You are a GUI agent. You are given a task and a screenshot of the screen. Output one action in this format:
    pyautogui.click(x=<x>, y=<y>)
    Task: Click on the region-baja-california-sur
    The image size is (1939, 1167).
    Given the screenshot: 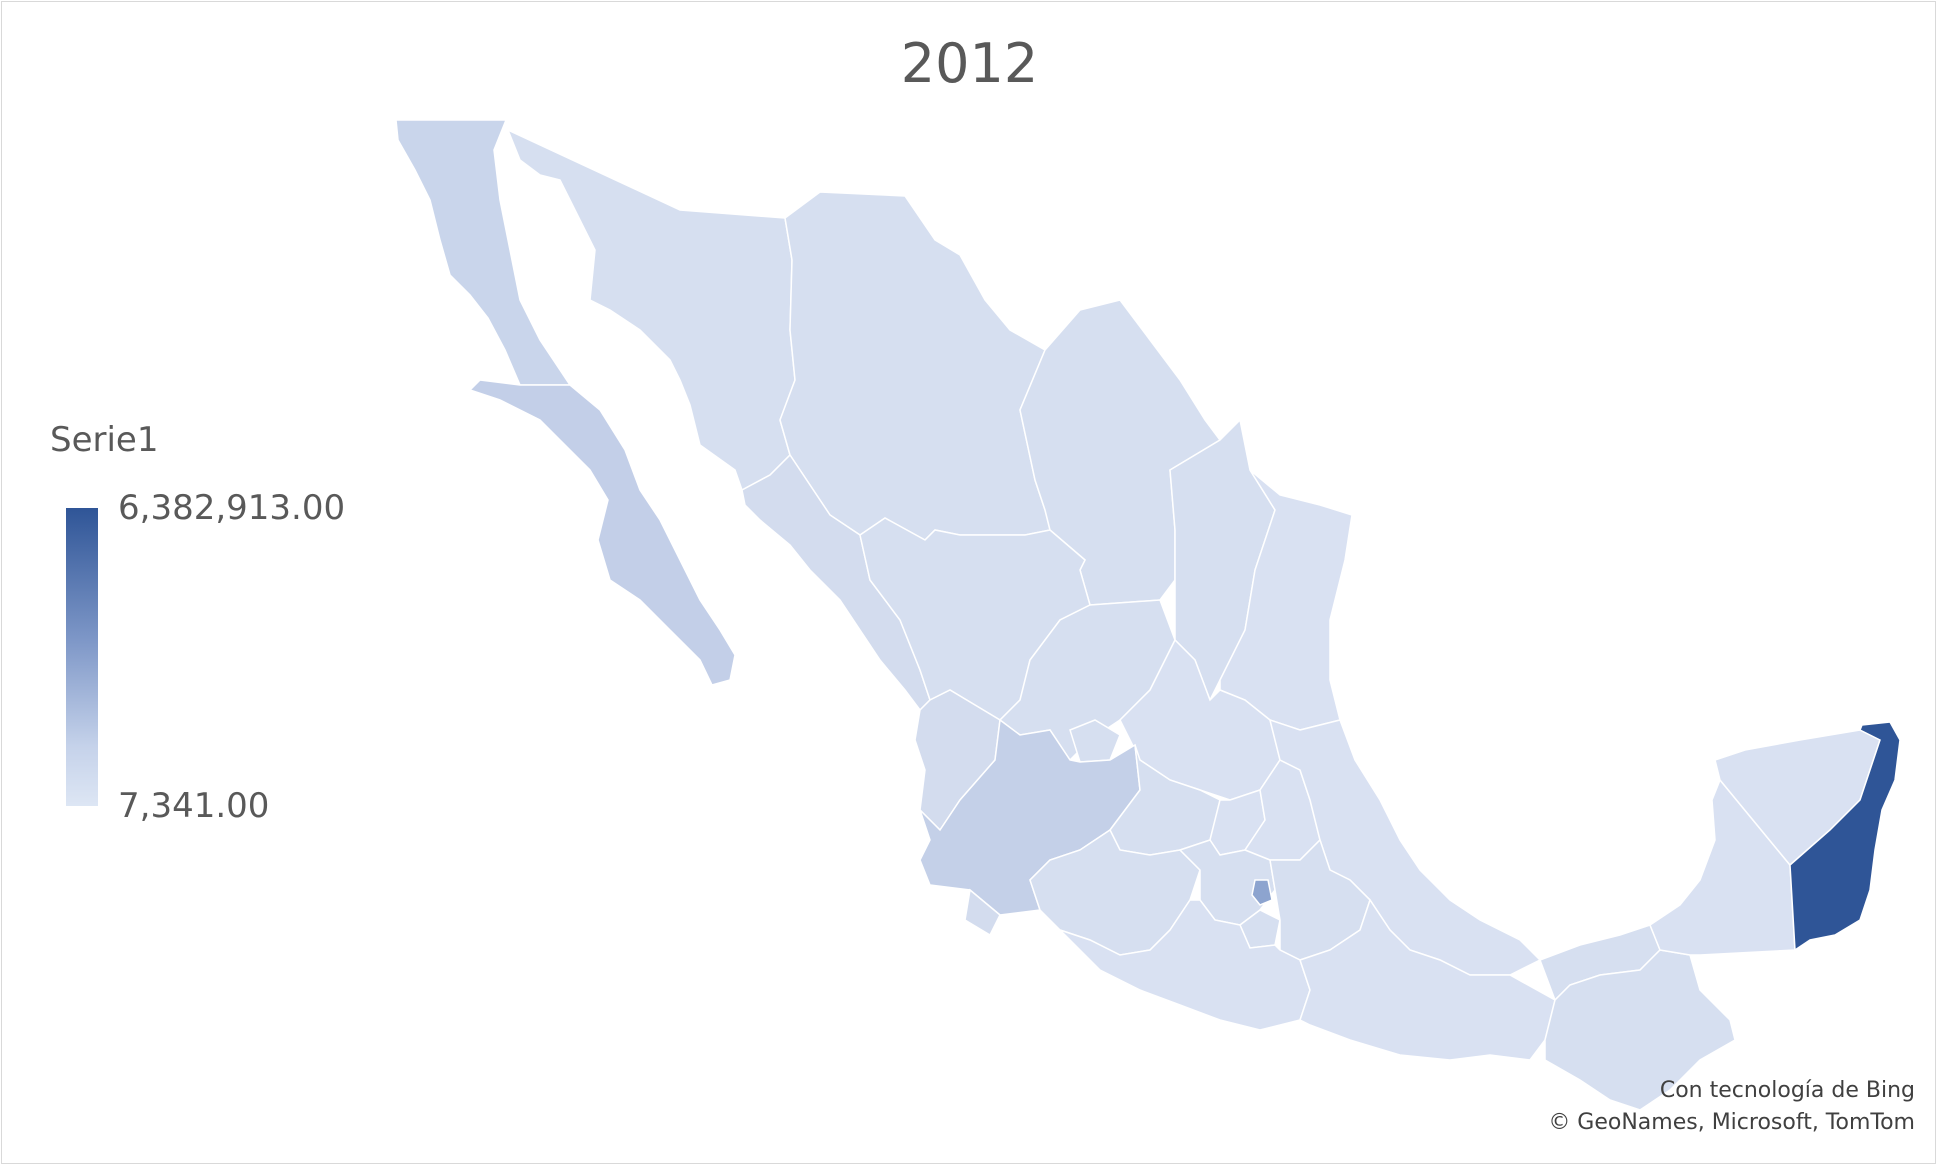 What is the action you would take?
    pyautogui.click(x=602, y=532)
    